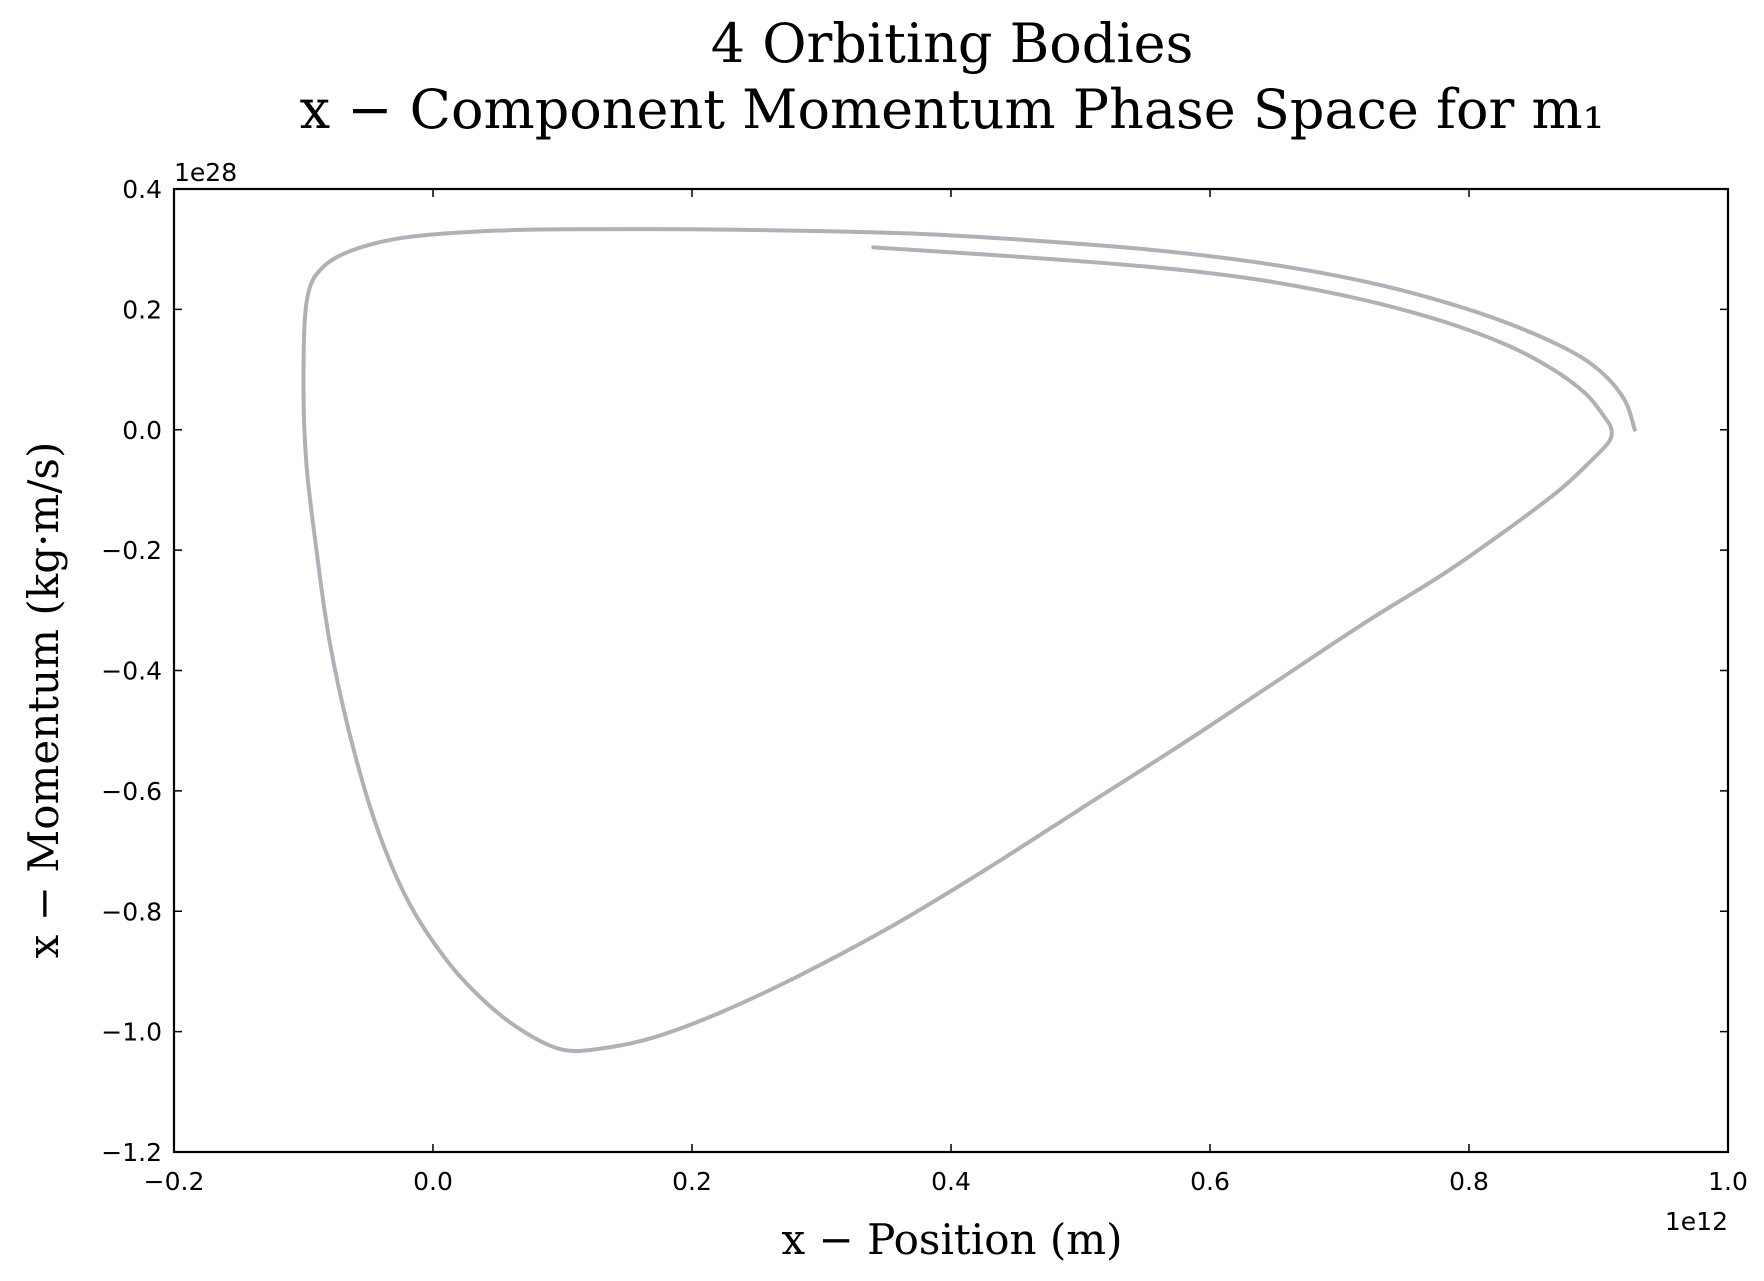  I want to click on y-tick-label: −0.6, so click(131, 791).